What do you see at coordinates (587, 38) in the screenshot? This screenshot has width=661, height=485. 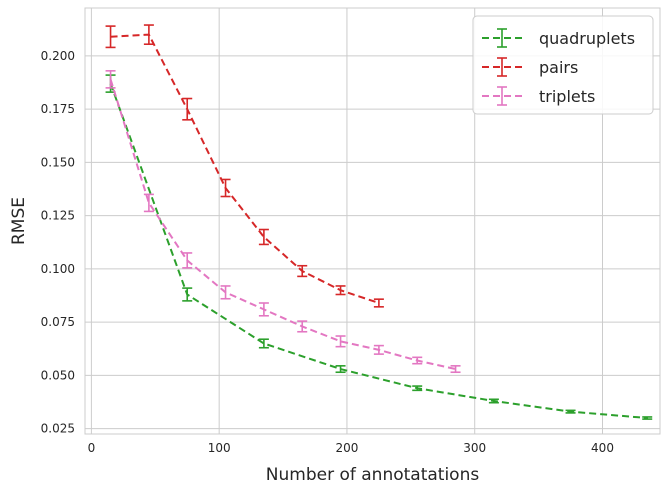 I see `legend-label: quadruplets` at bounding box center [587, 38].